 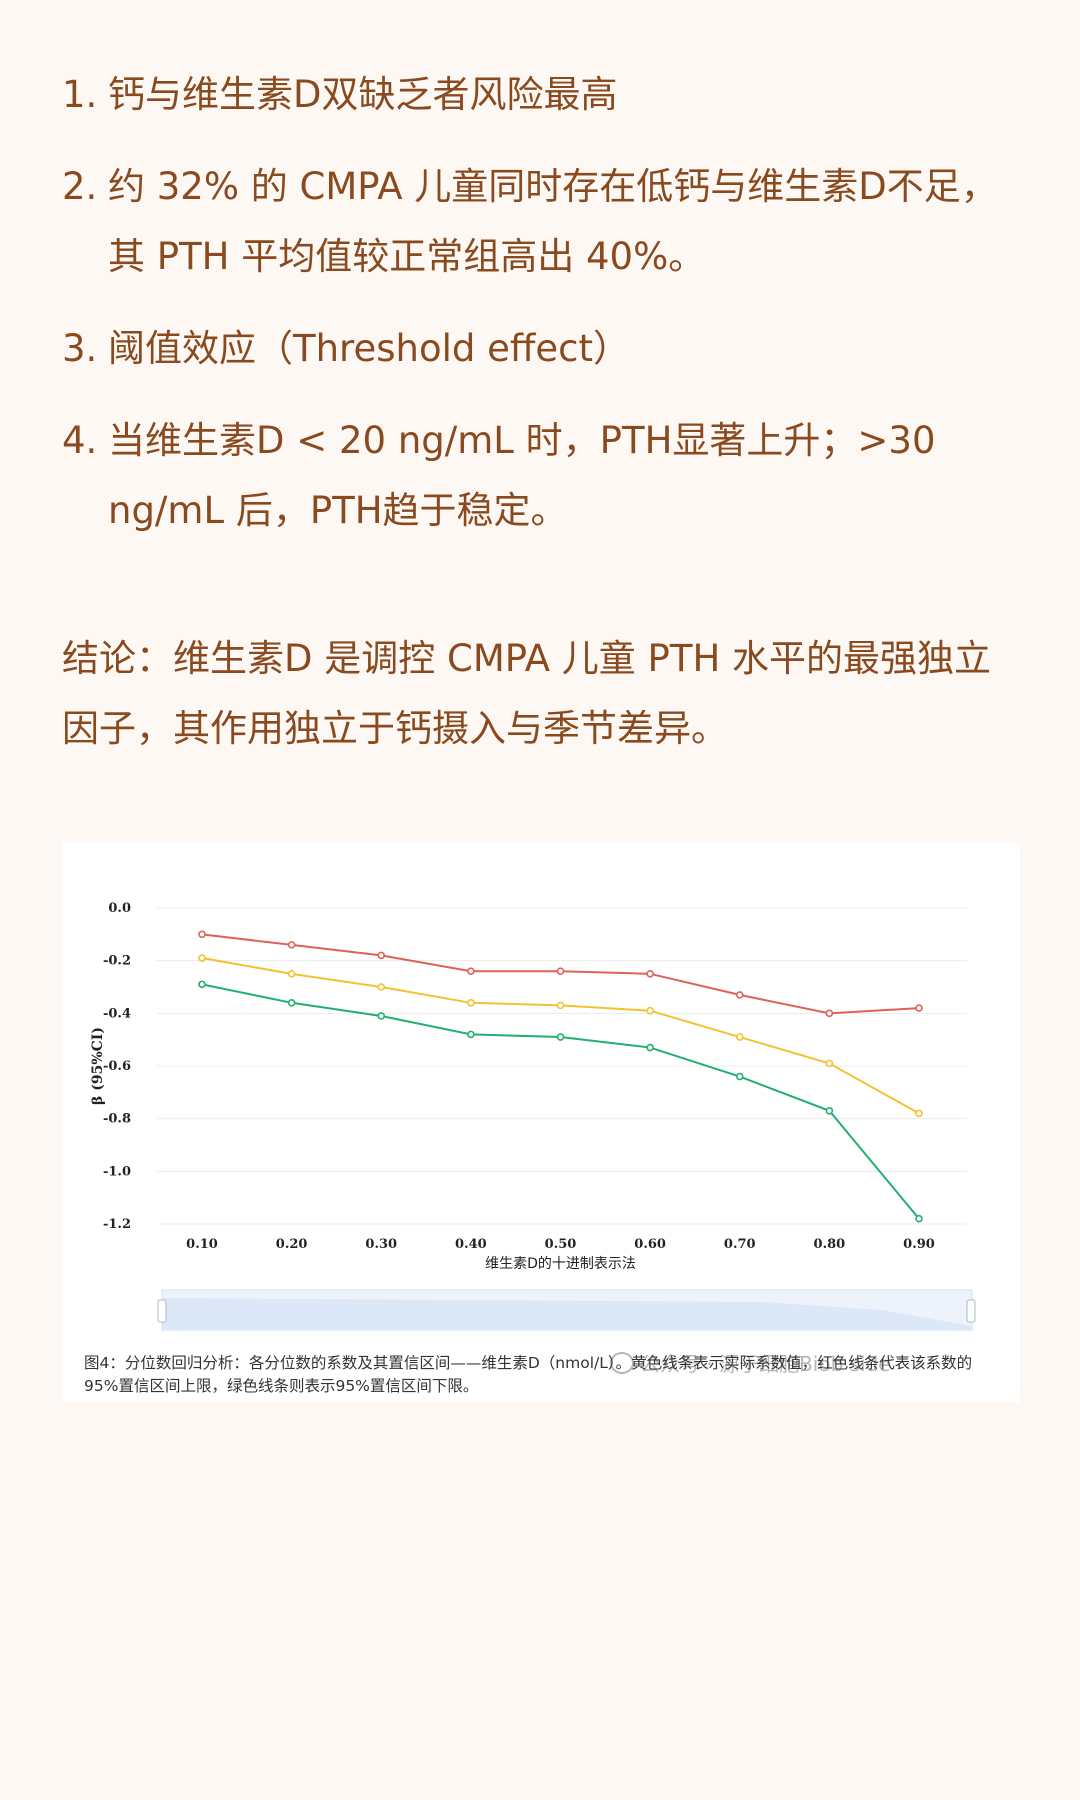 What do you see at coordinates (830, 1244) in the screenshot?
I see `x-tick-label: 0.80` at bounding box center [830, 1244].